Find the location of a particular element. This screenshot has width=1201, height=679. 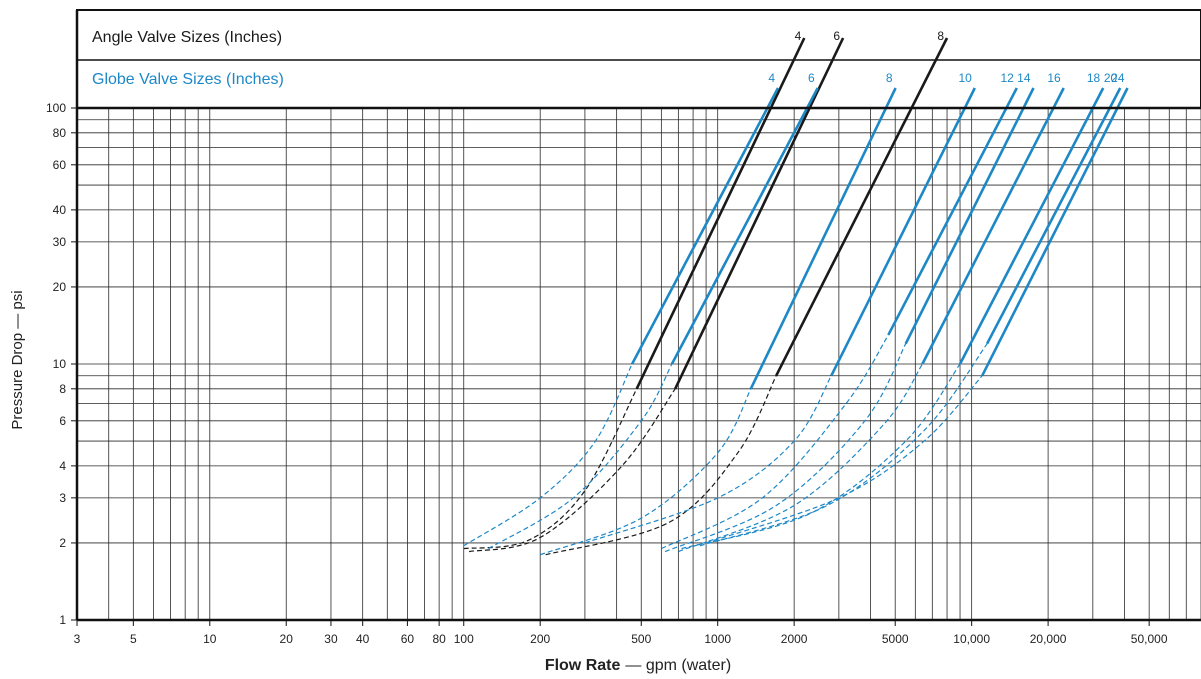

y-tick-label: 30 is located at coordinates (60, 242).